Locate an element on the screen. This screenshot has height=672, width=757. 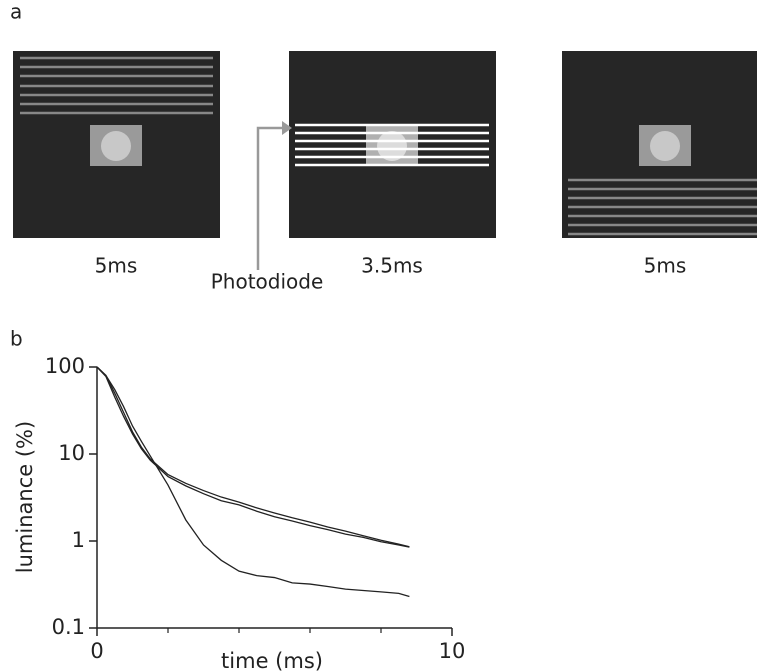
y-axis-title: luminance (%) is located at coordinates (25, 497).